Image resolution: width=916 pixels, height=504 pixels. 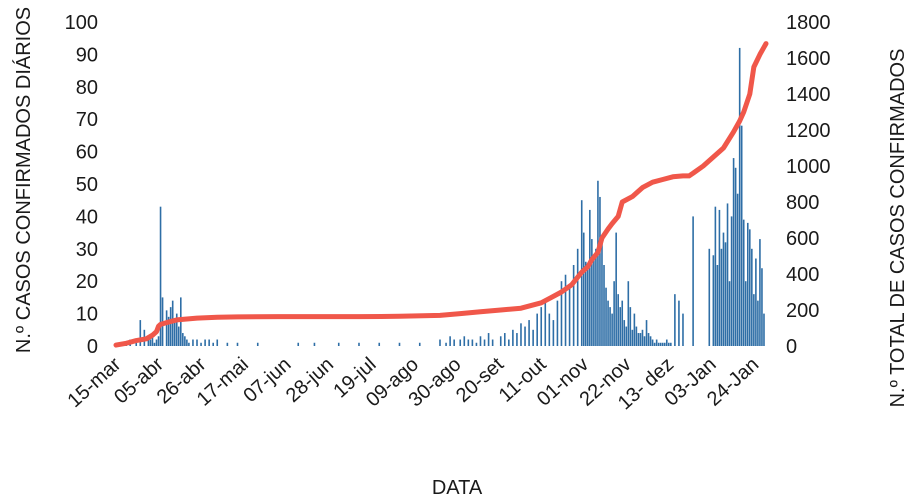 What do you see at coordinates (802, 203) in the screenshot?
I see `right-tick-label: 800` at bounding box center [802, 203].